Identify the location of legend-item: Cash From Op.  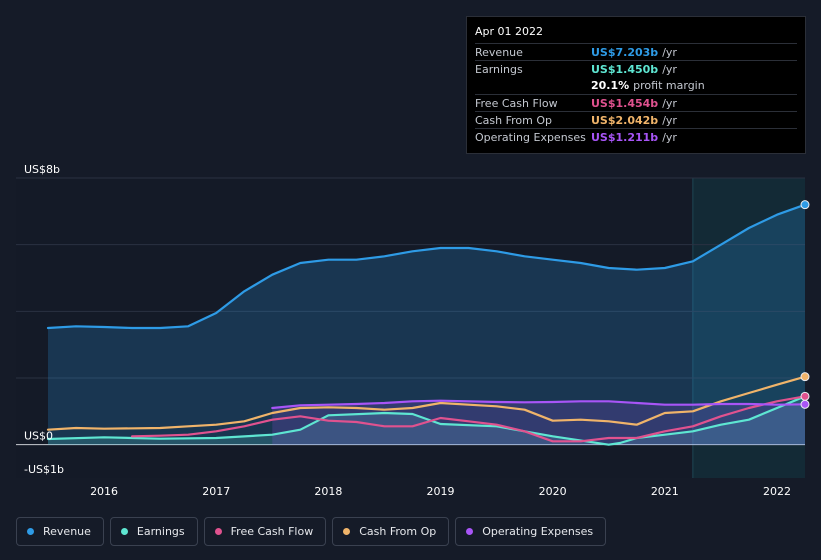
(391, 531).